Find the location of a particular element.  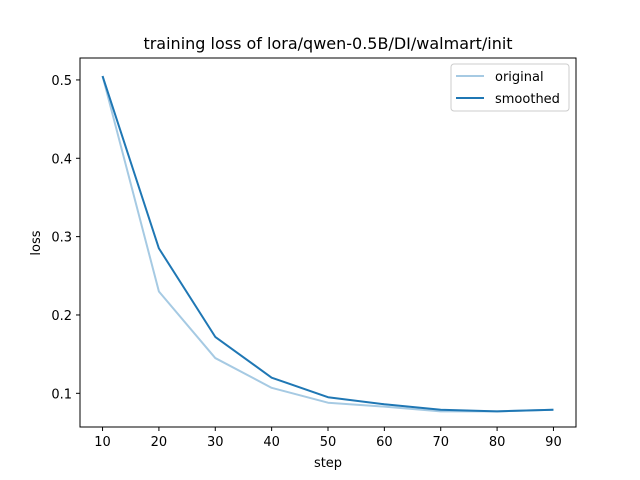

y-tick-label: 0.5 is located at coordinates (61, 81).